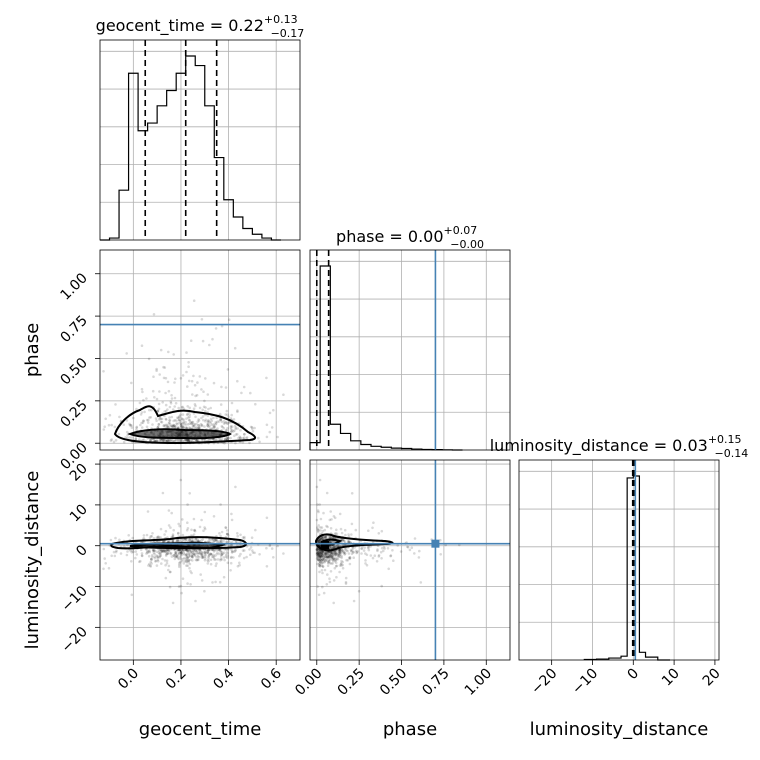 The image size is (760, 760). What do you see at coordinates (633, 675) in the screenshot?
I see `xtick-label-luminosity_distance-2: 0` at bounding box center [633, 675].